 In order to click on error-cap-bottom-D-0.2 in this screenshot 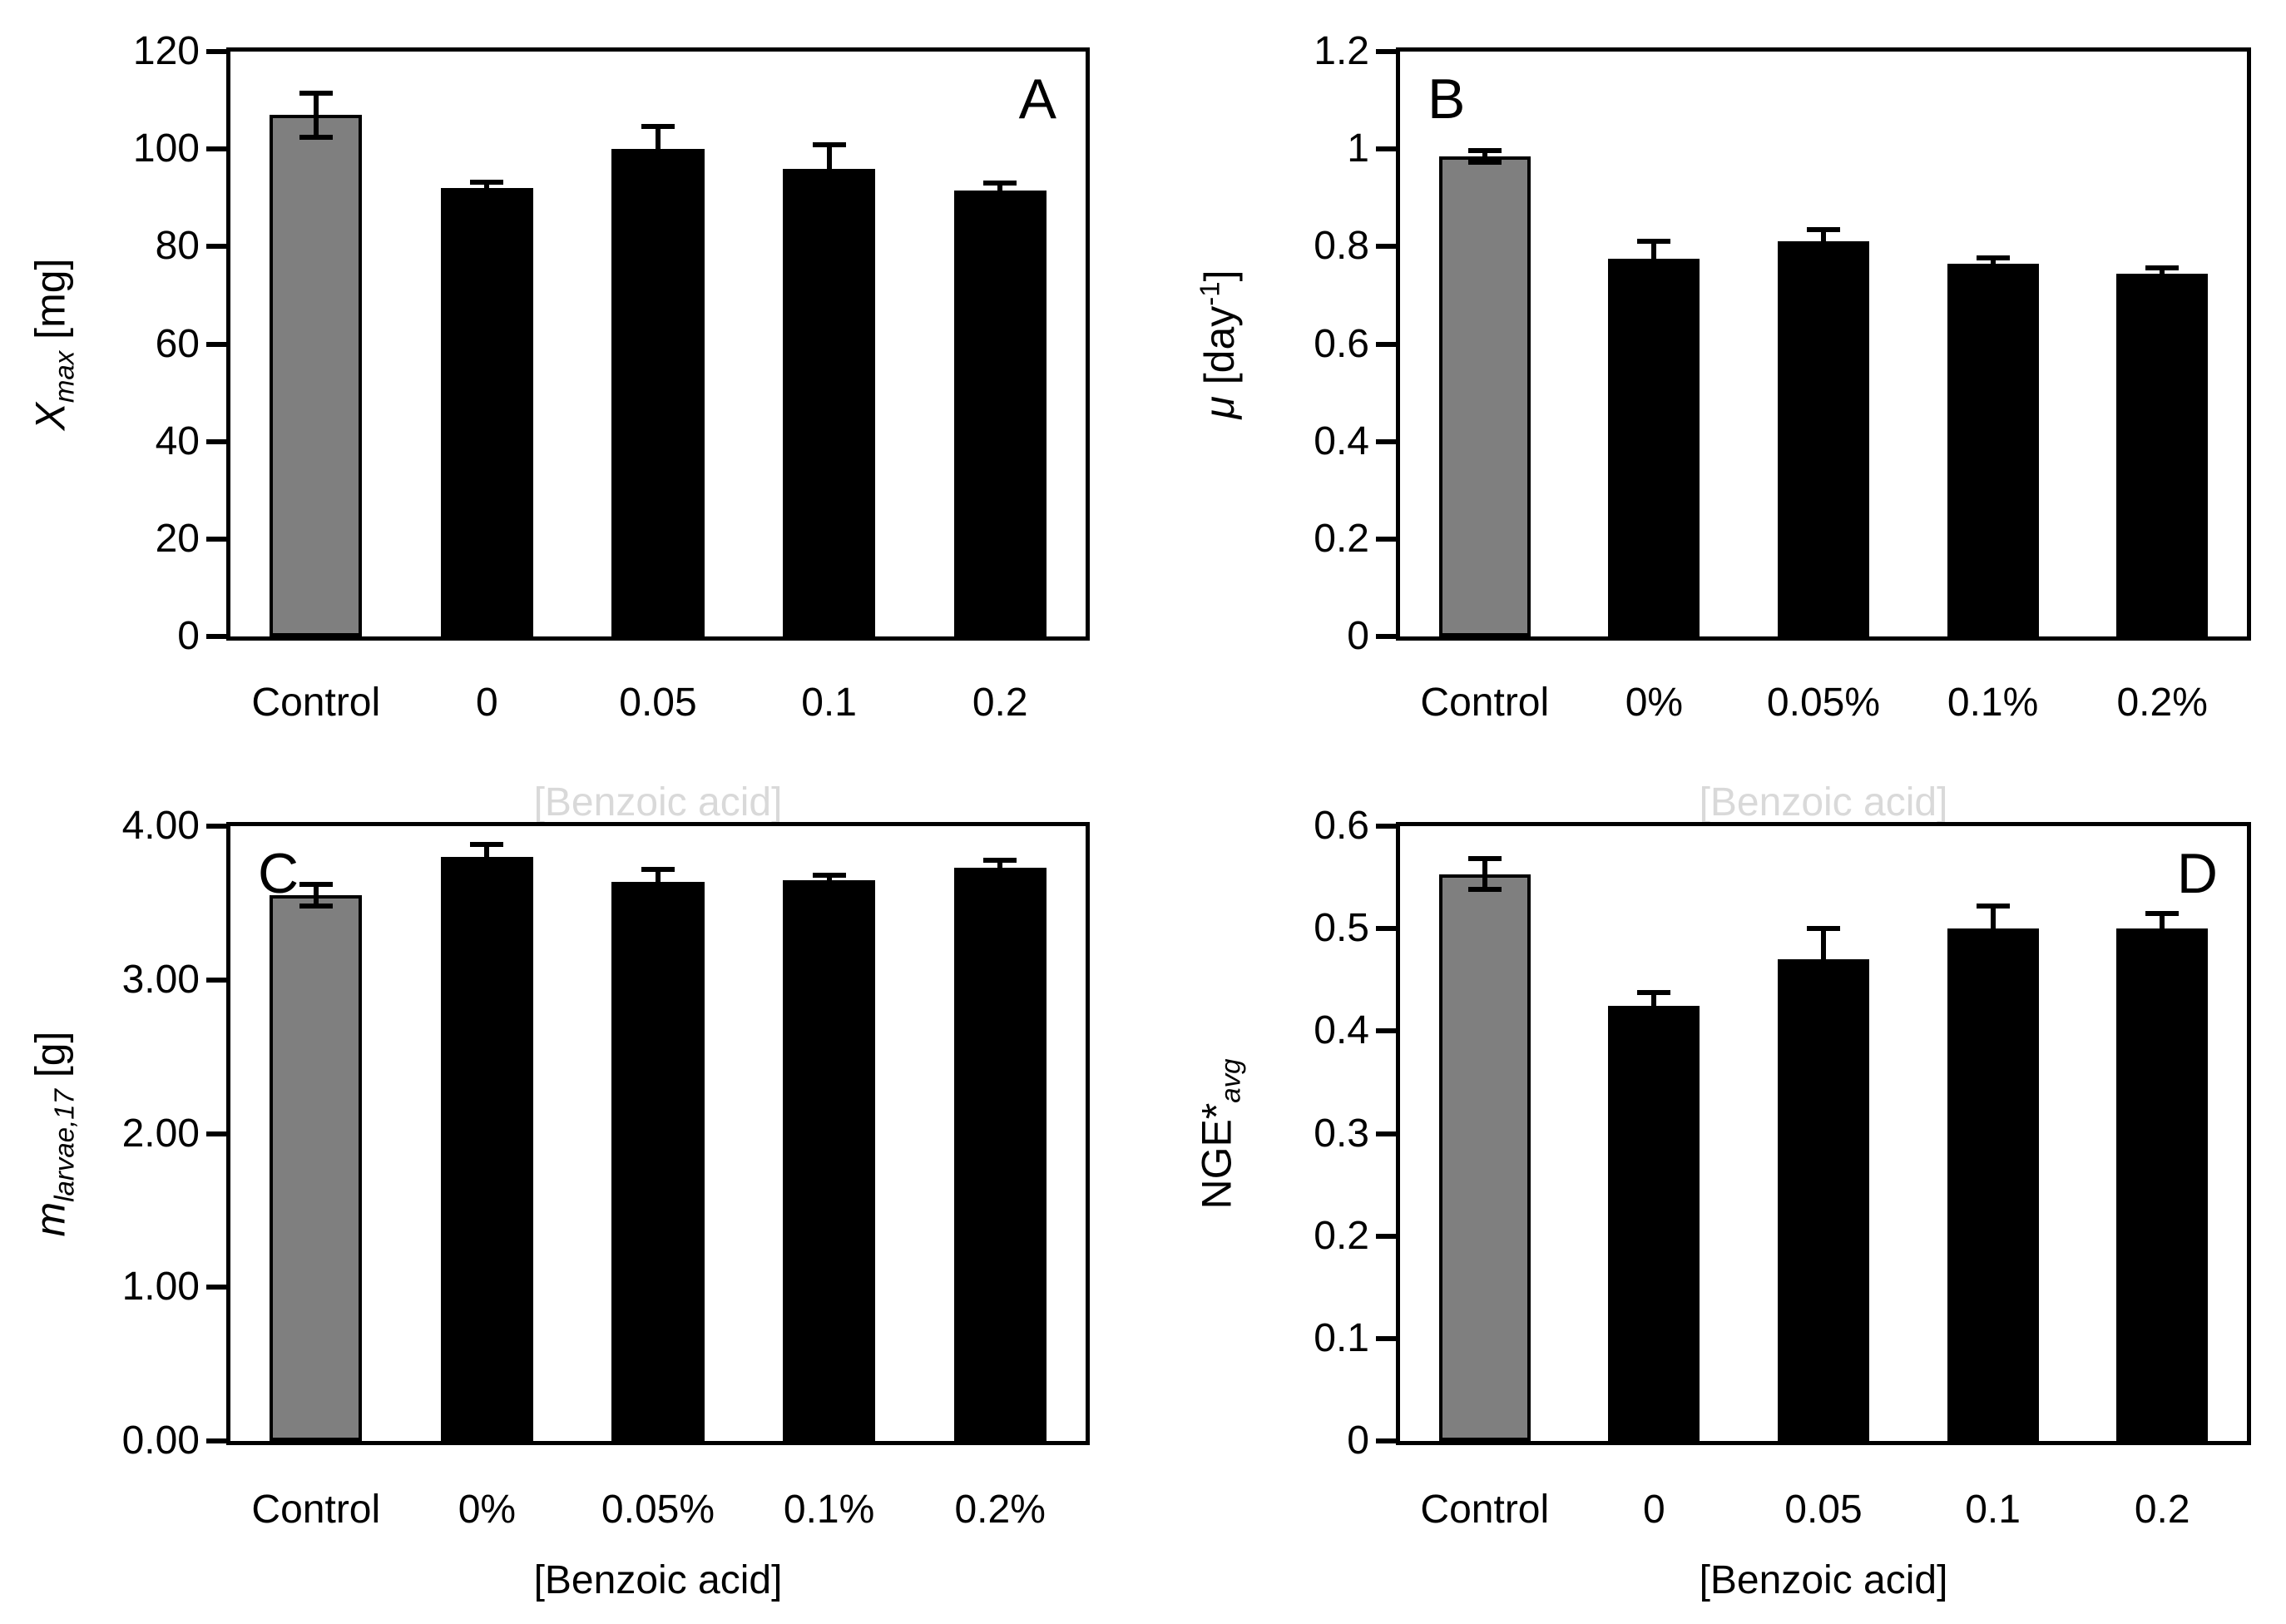, I will do `click(2162, 944)`.